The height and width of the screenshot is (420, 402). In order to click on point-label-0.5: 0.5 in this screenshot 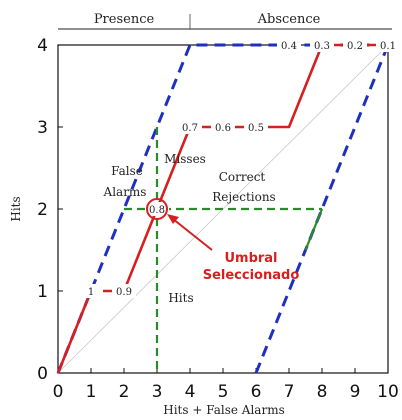, I will do `click(256, 128)`.